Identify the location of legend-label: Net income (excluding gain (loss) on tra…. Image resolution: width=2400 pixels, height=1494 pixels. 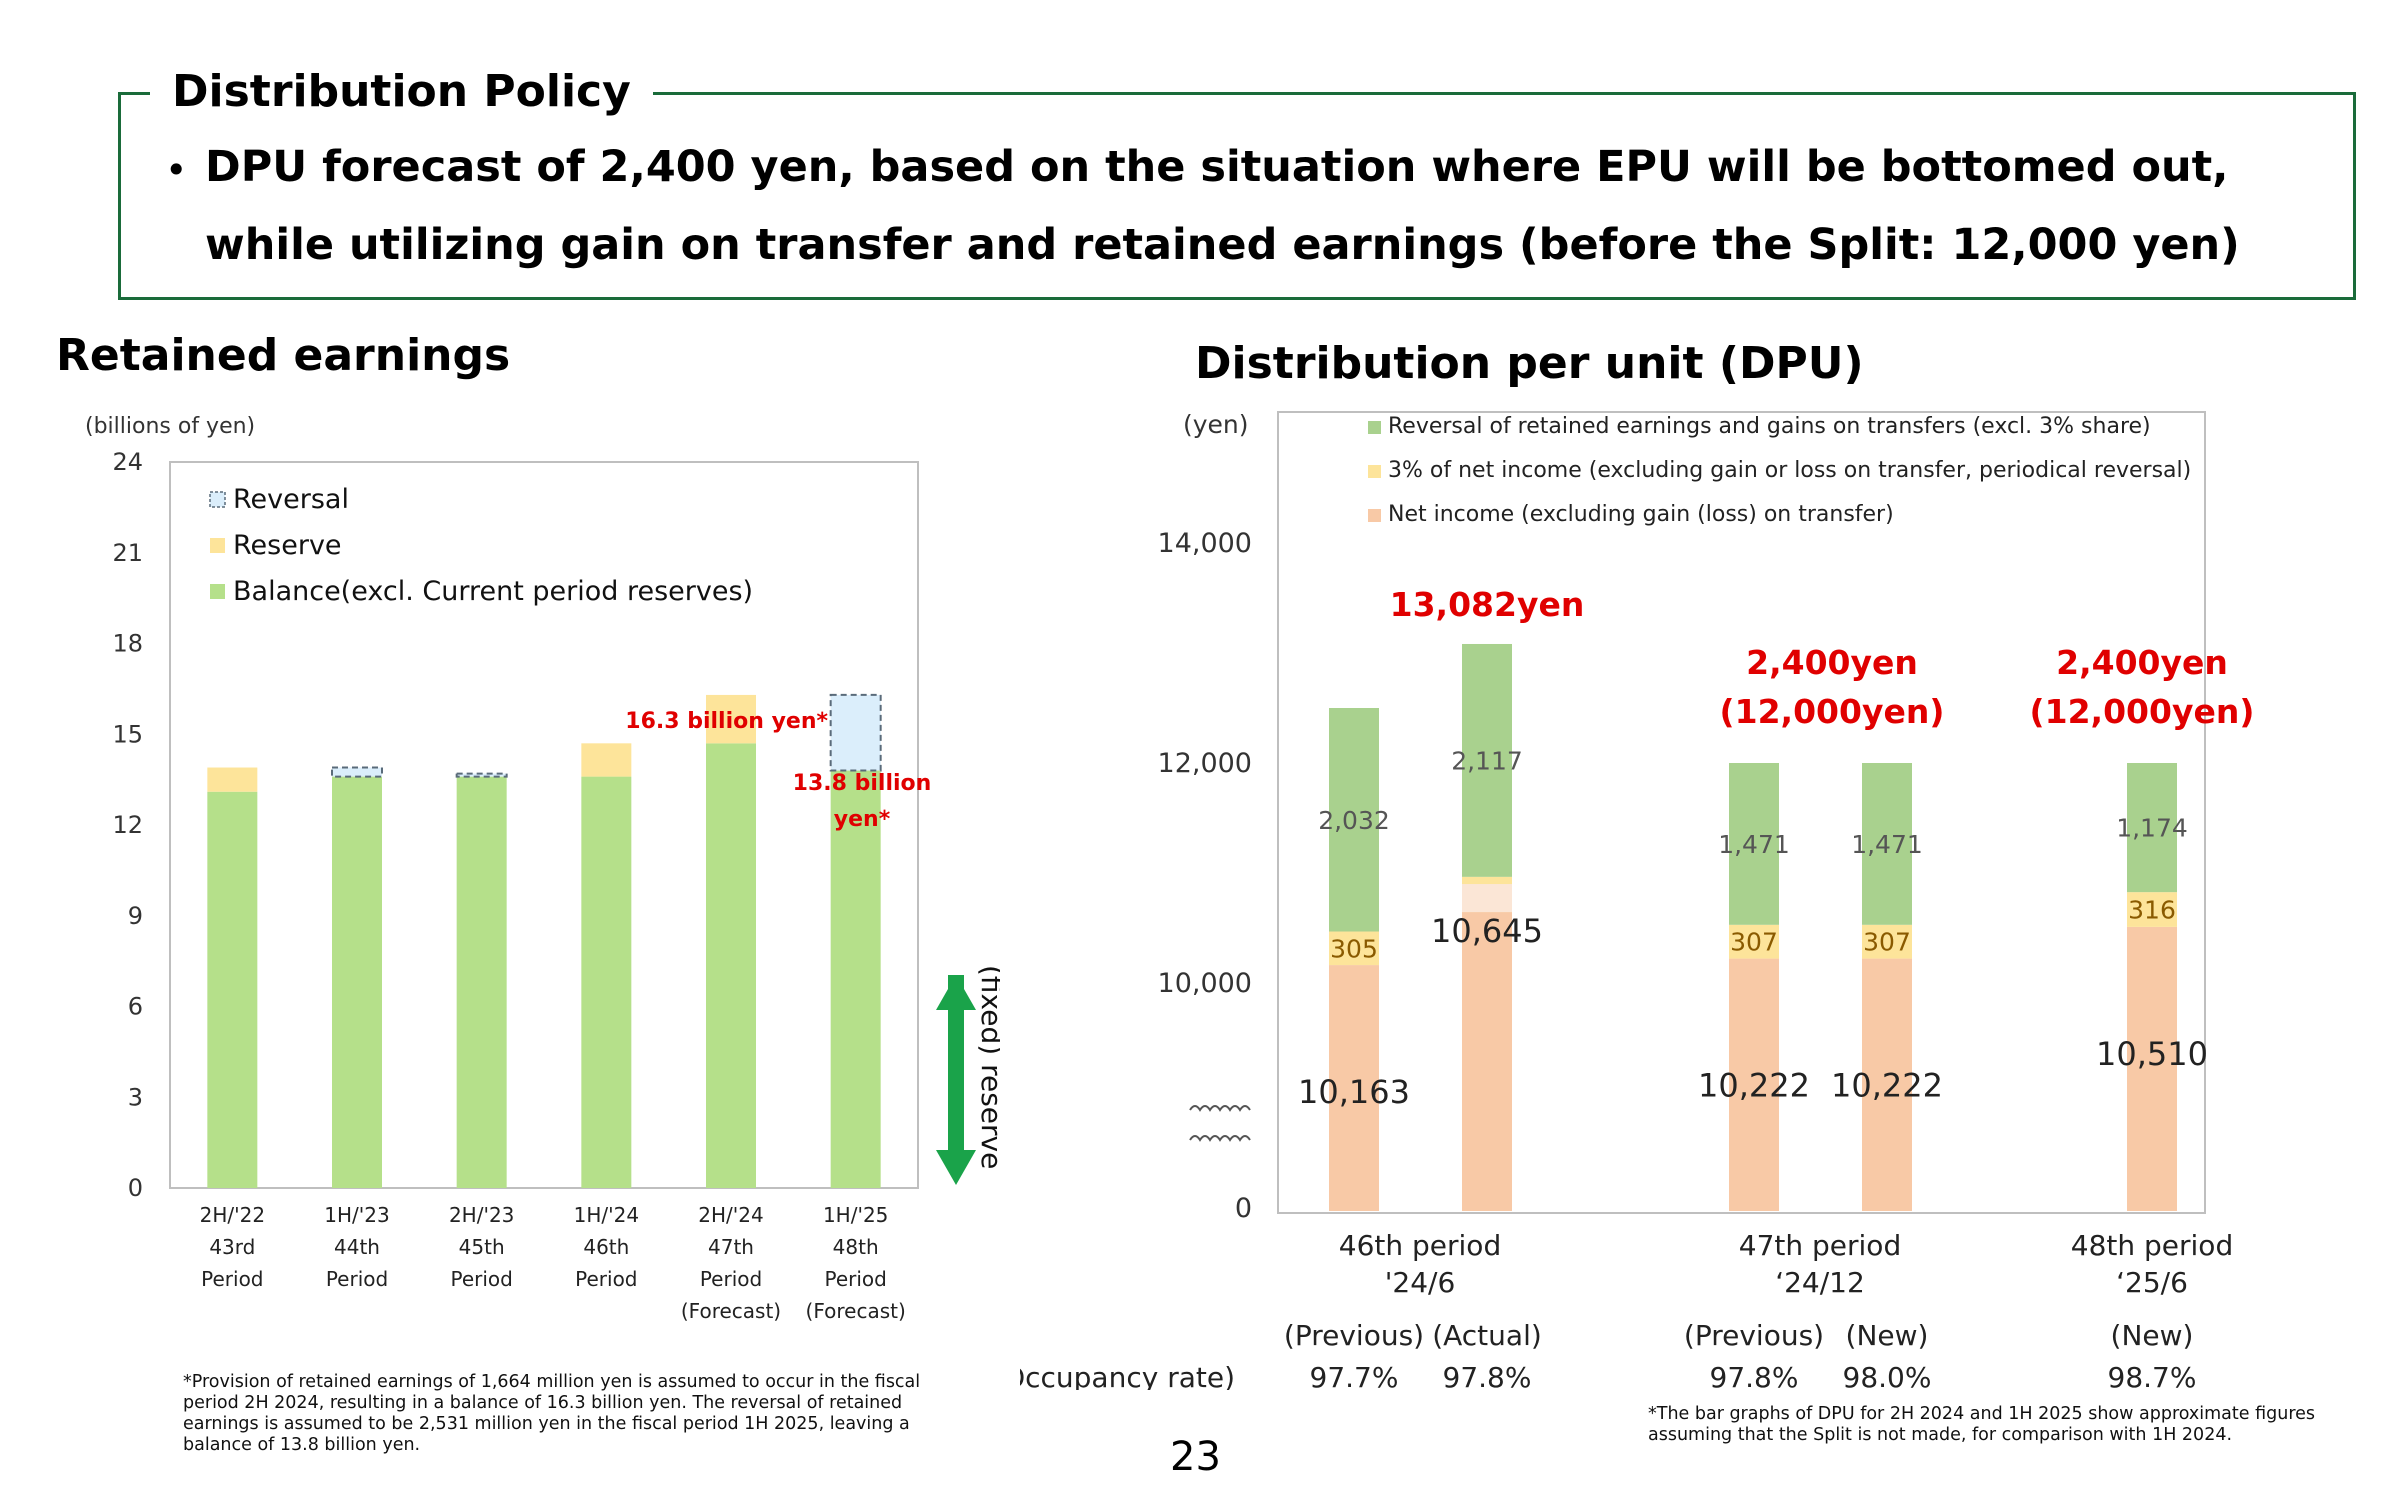
(1641, 514).